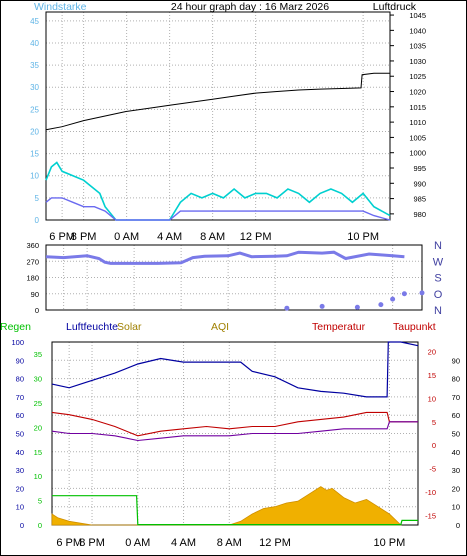  I want to click on y-temperature-tick-label: 20, so click(432, 351).